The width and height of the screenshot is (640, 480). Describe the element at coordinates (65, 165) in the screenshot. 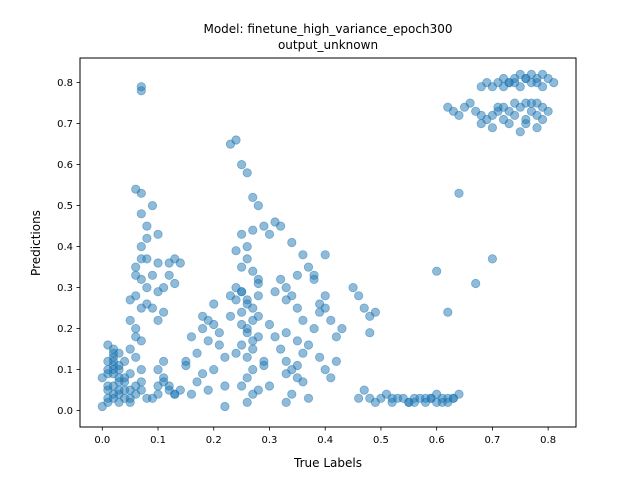

I see `y-tick-label: 0.6` at that location.